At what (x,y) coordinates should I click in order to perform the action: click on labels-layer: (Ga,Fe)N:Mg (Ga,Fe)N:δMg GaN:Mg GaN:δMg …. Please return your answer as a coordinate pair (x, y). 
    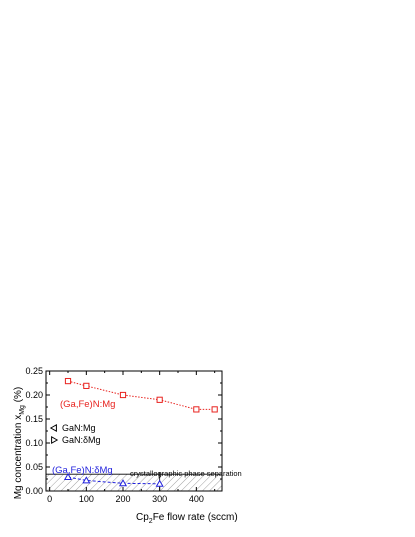
    Looking at the image, I should click on (127, 456).